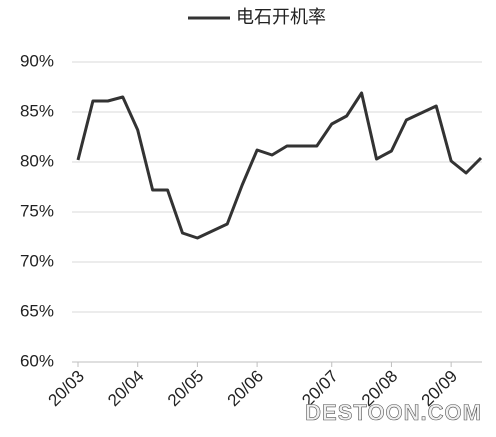  I want to click on y-tick-label: 90%, so click(37, 60).